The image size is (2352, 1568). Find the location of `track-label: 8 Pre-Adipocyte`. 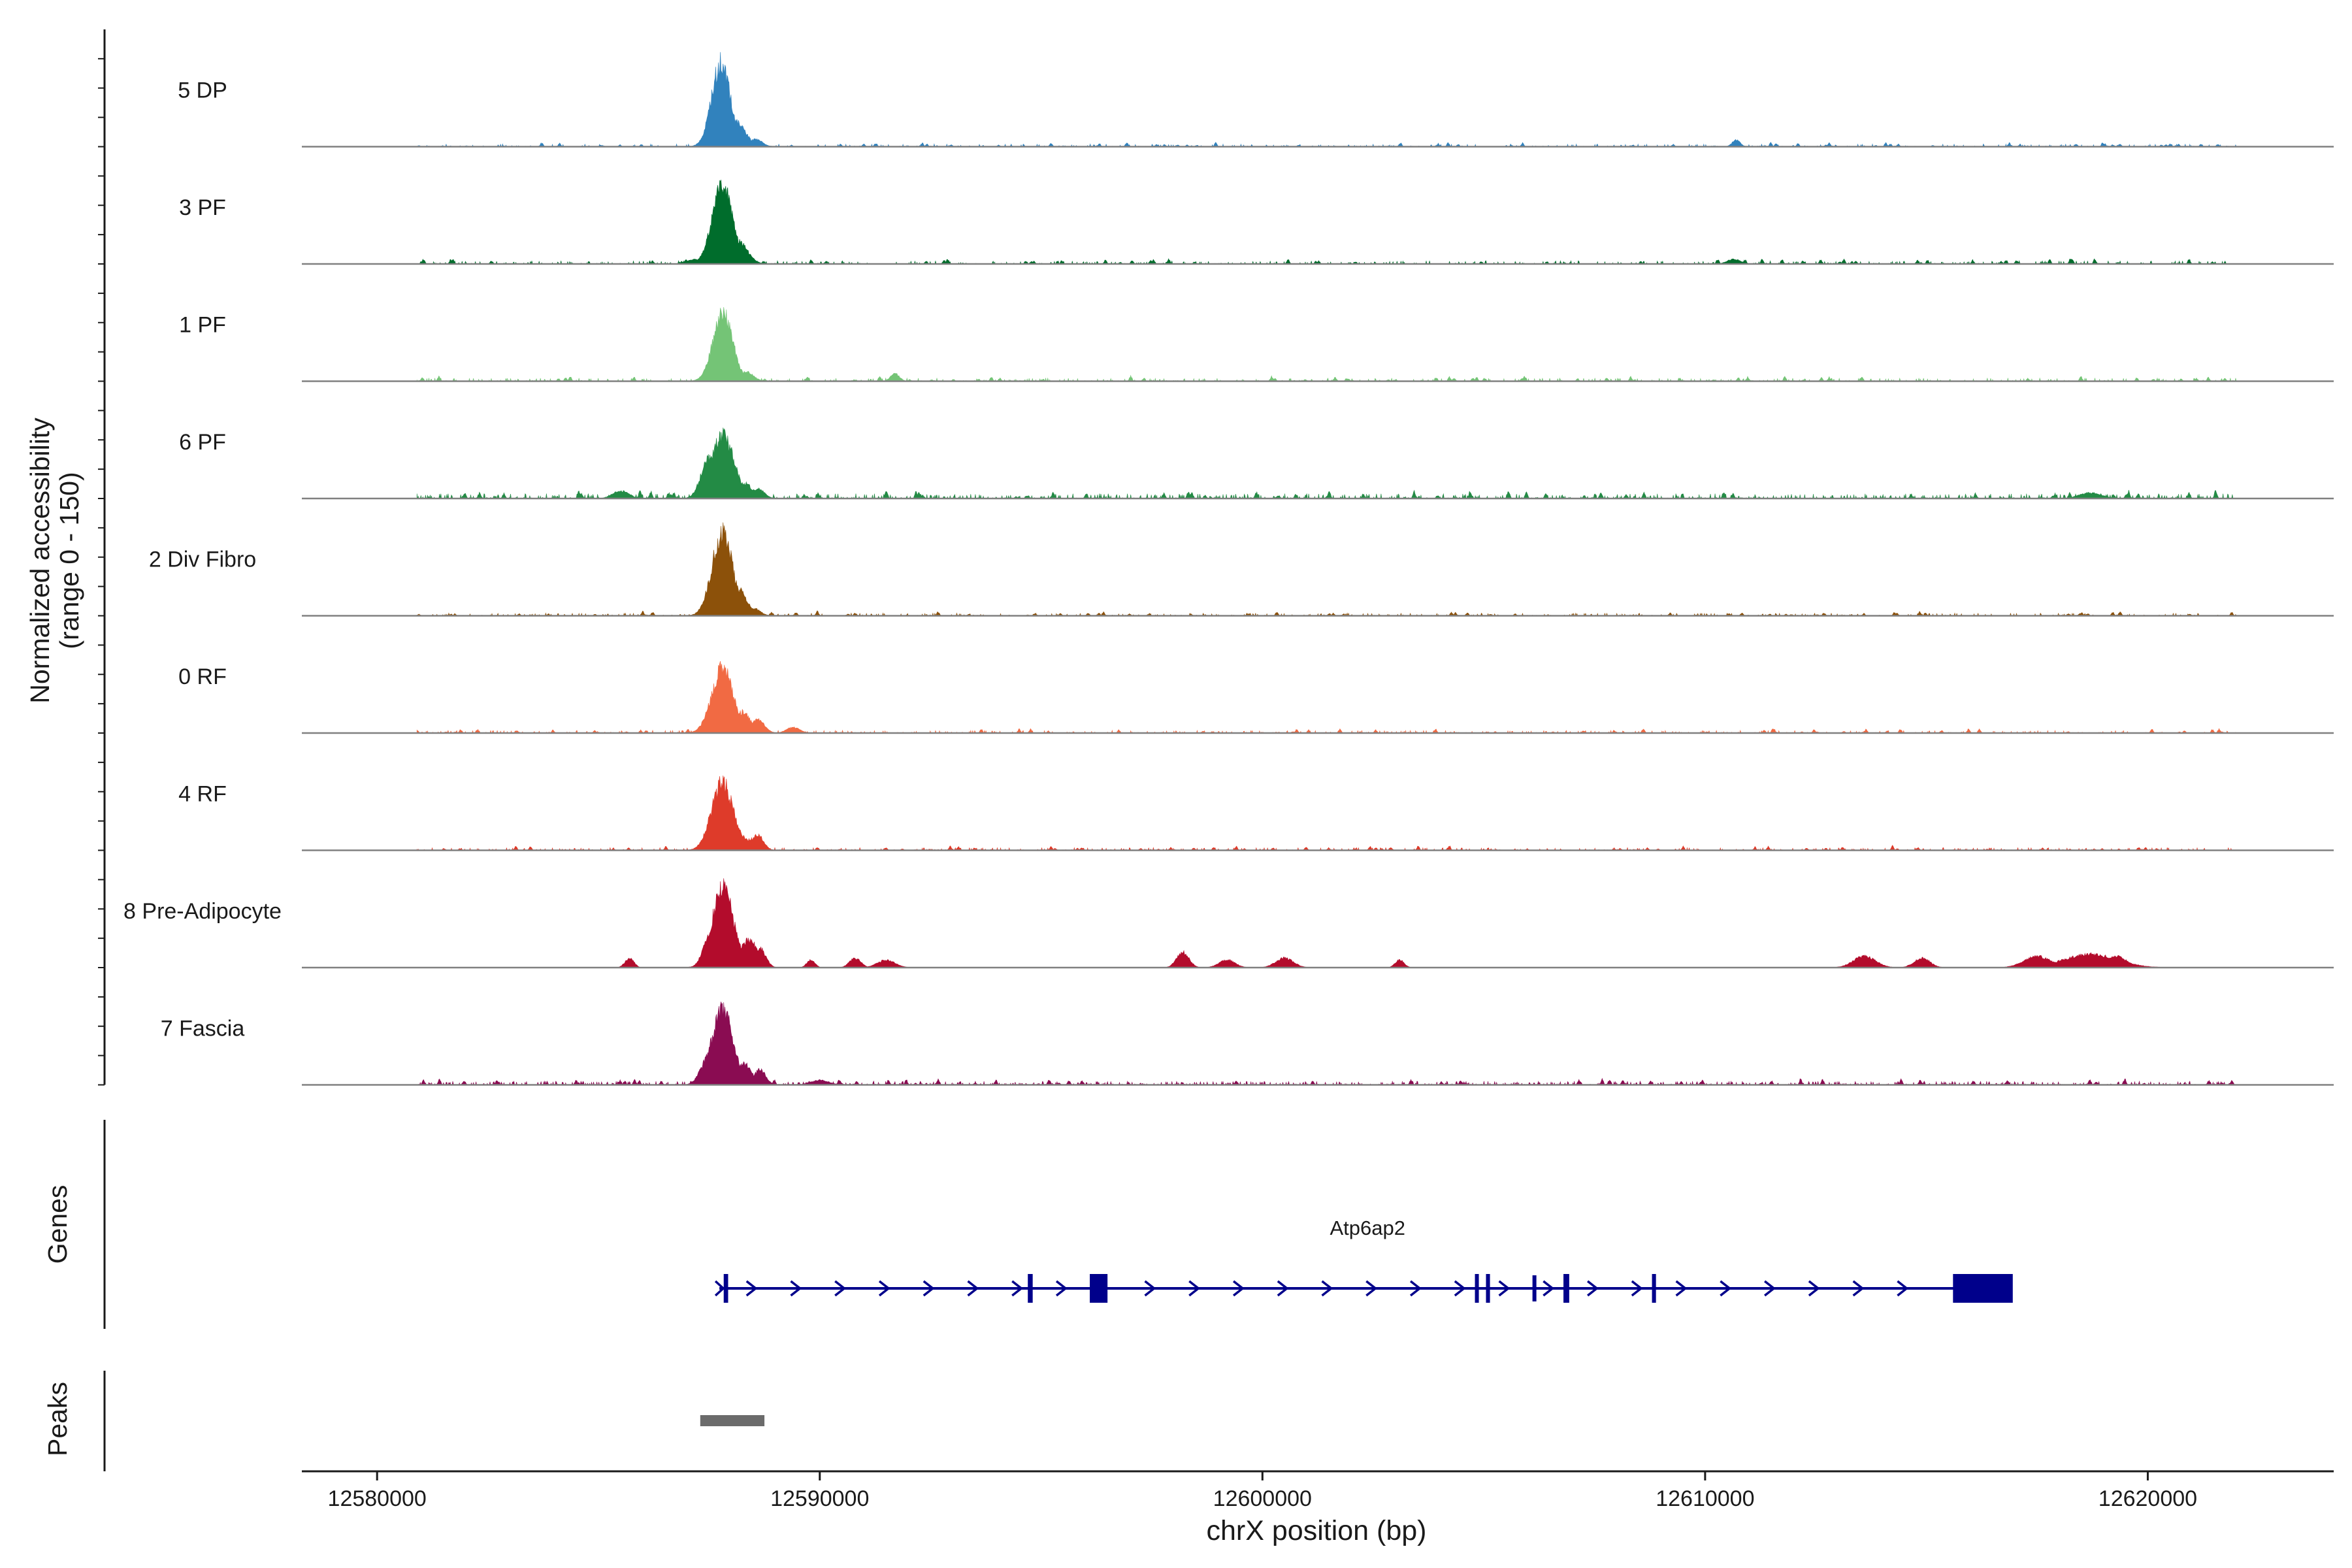

track-label: 8 Pre-Adipocyte is located at coordinates (202, 911).